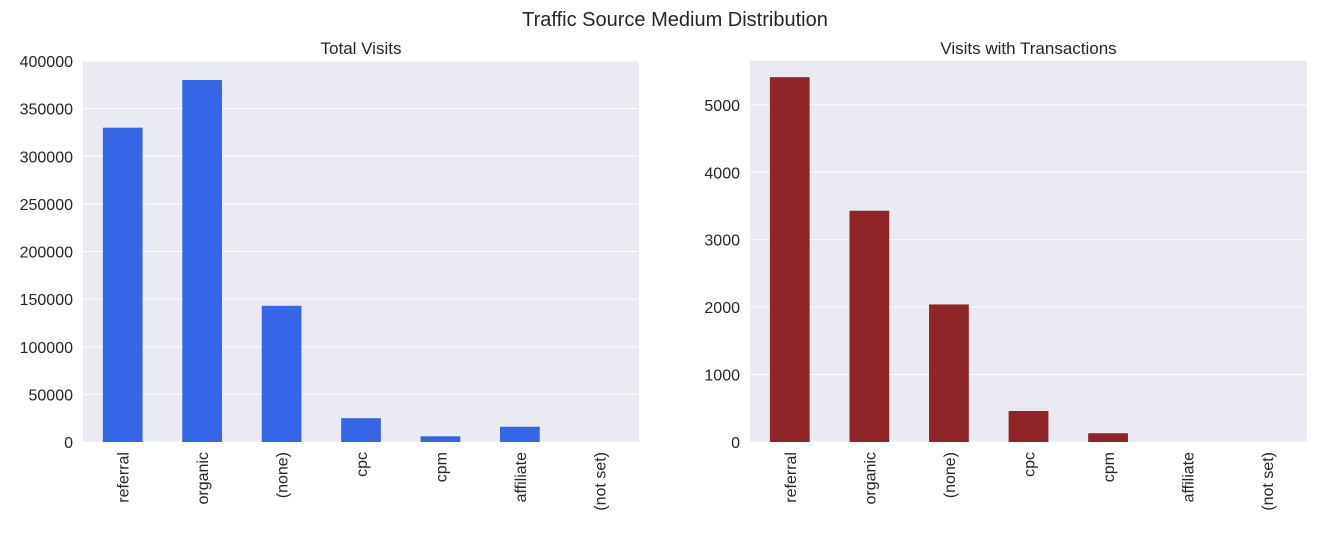 This screenshot has height=538, width=1320. What do you see at coordinates (722, 241) in the screenshot?
I see `y-tick-label: 3000` at bounding box center [722, 241].